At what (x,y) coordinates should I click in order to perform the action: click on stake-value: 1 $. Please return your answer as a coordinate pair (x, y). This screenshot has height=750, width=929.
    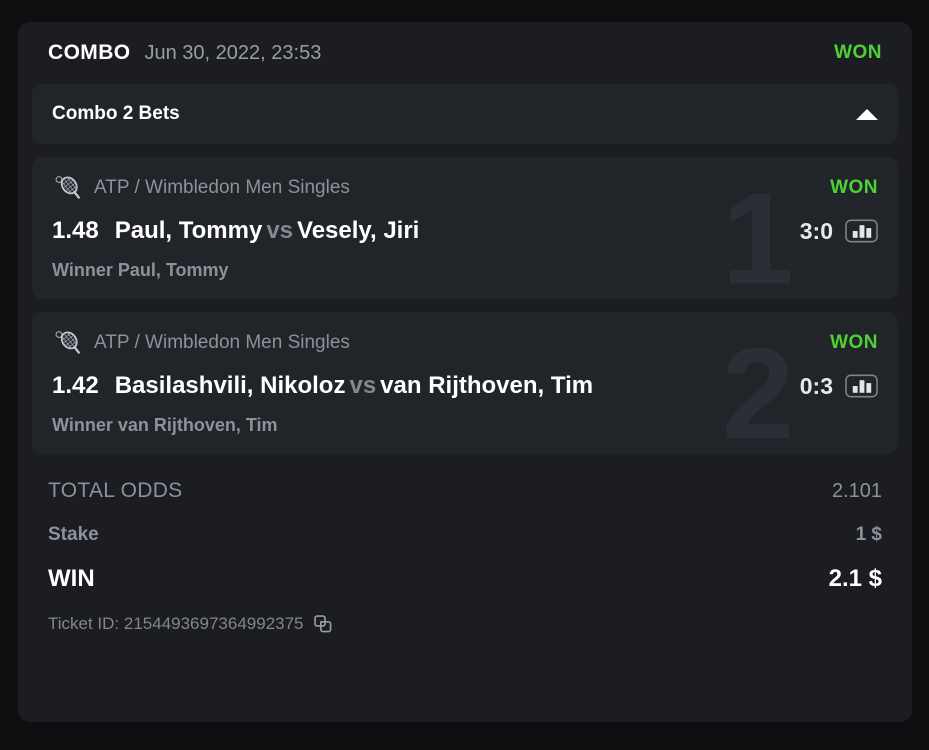
    Looking at the image, I should click on (868, 534).